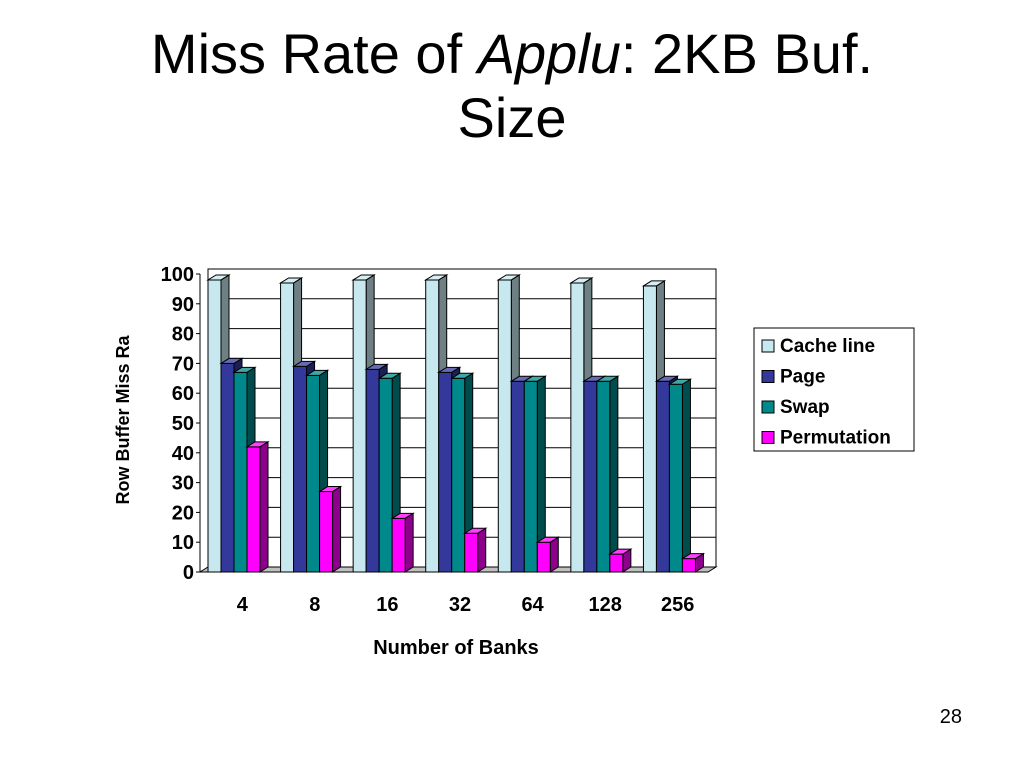 This screenshot has width=1024, height=768. Describe the element at coordinates (387, 605) in the screenshot. I see `x-tick-label: 16` at that location.